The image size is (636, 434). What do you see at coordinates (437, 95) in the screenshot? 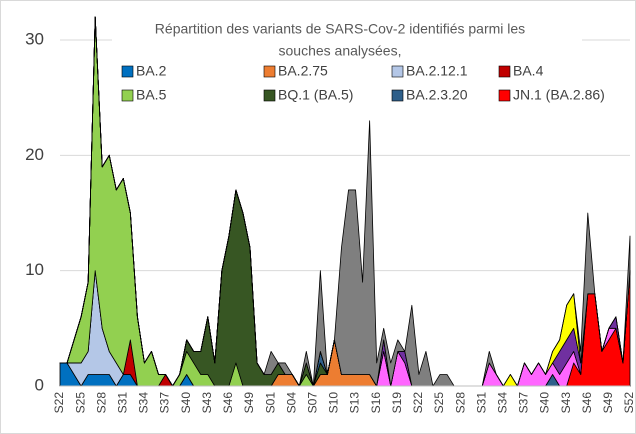
I see `legend-label: BA.2.3.20` at bounding box center [437, 95].